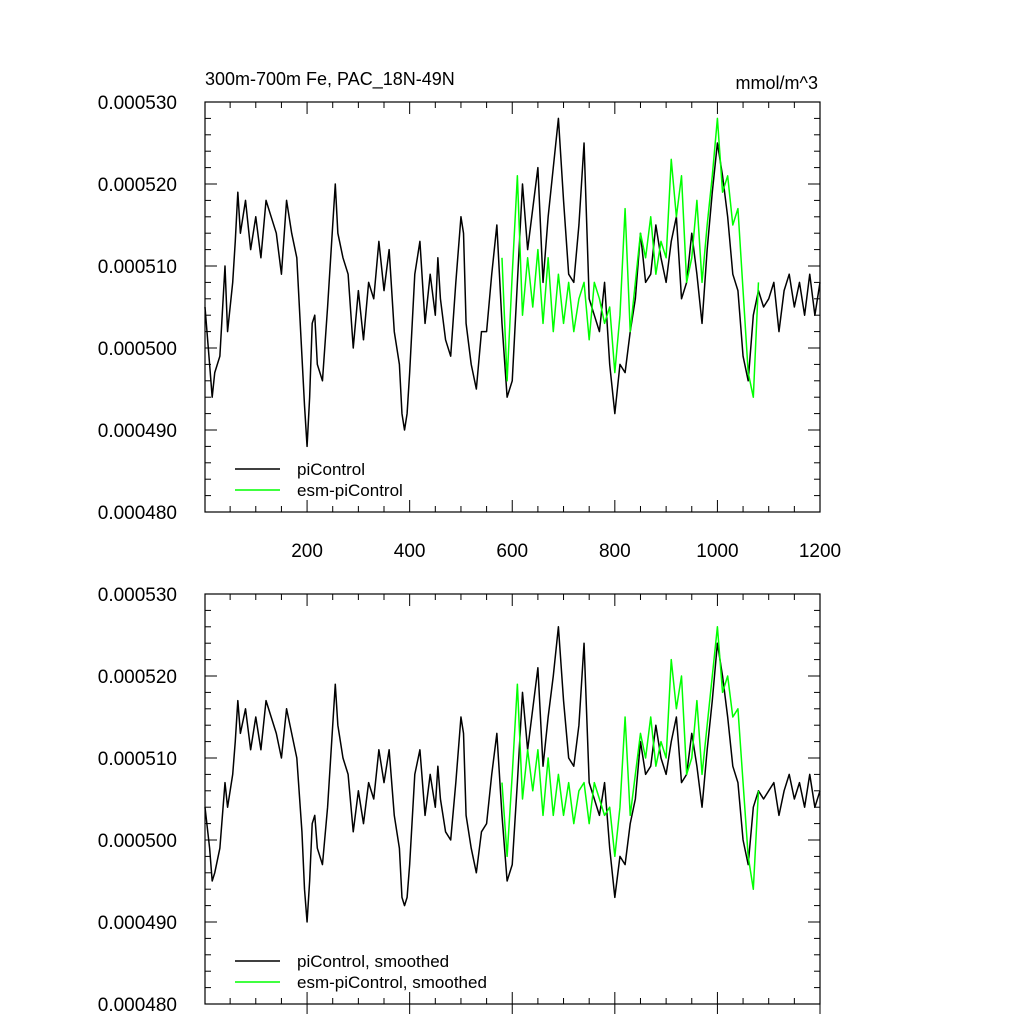  Describe the element at coordinates (331, 469) in the screenshot. I see `legend-label: piControl` at that location.